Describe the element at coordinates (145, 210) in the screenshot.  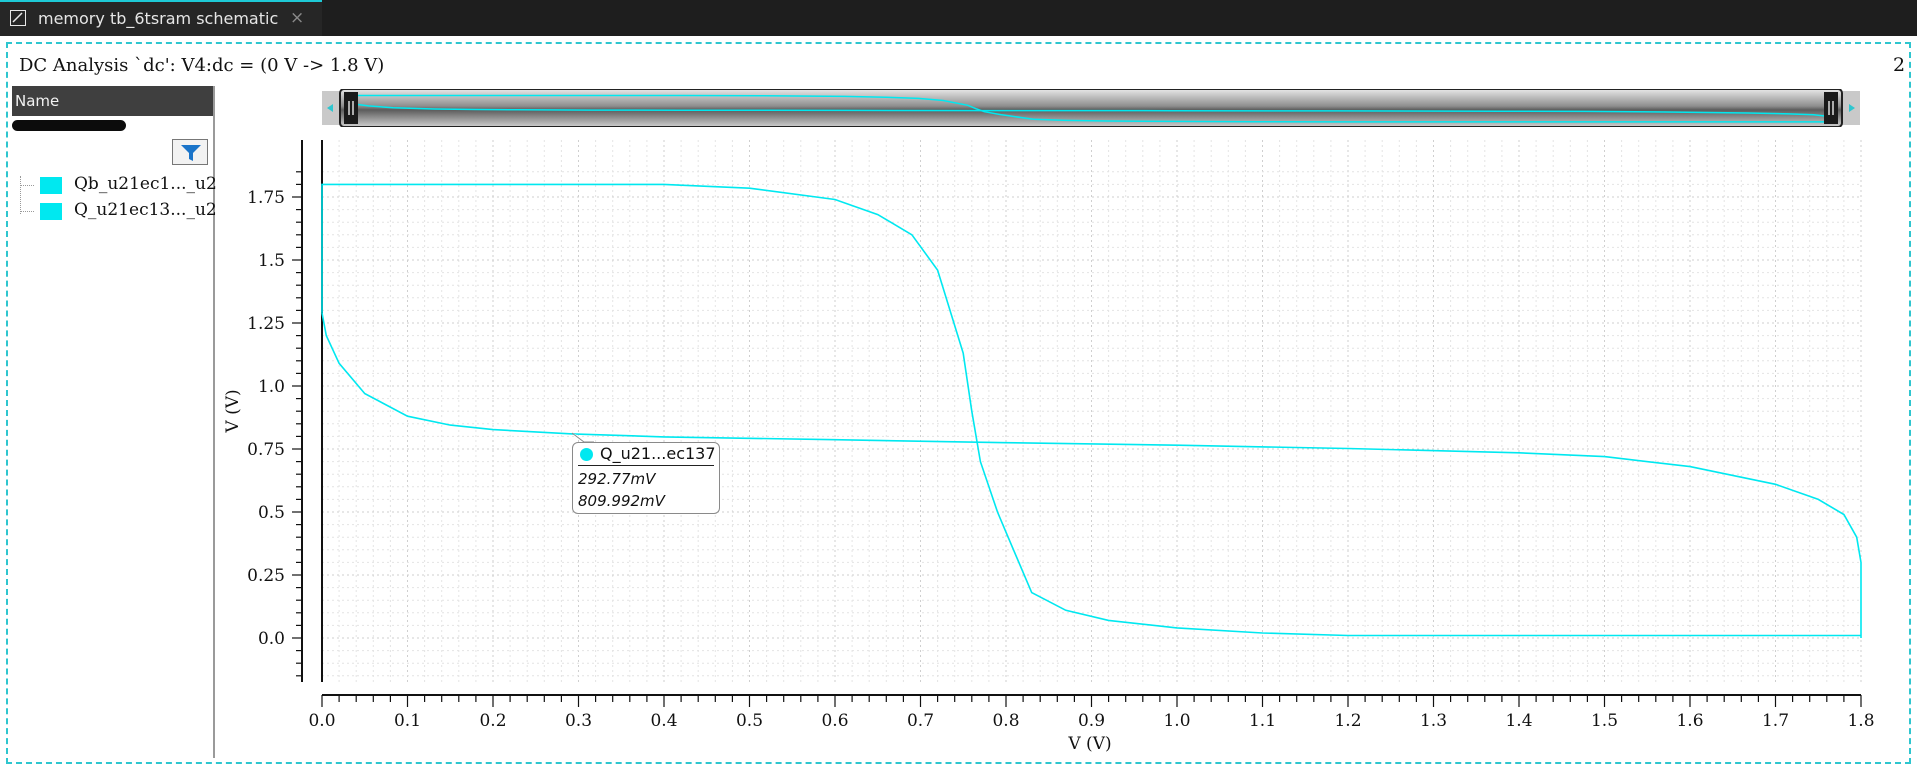
I see `legend-item-label: Q_u21ec13..._u2` at that location.